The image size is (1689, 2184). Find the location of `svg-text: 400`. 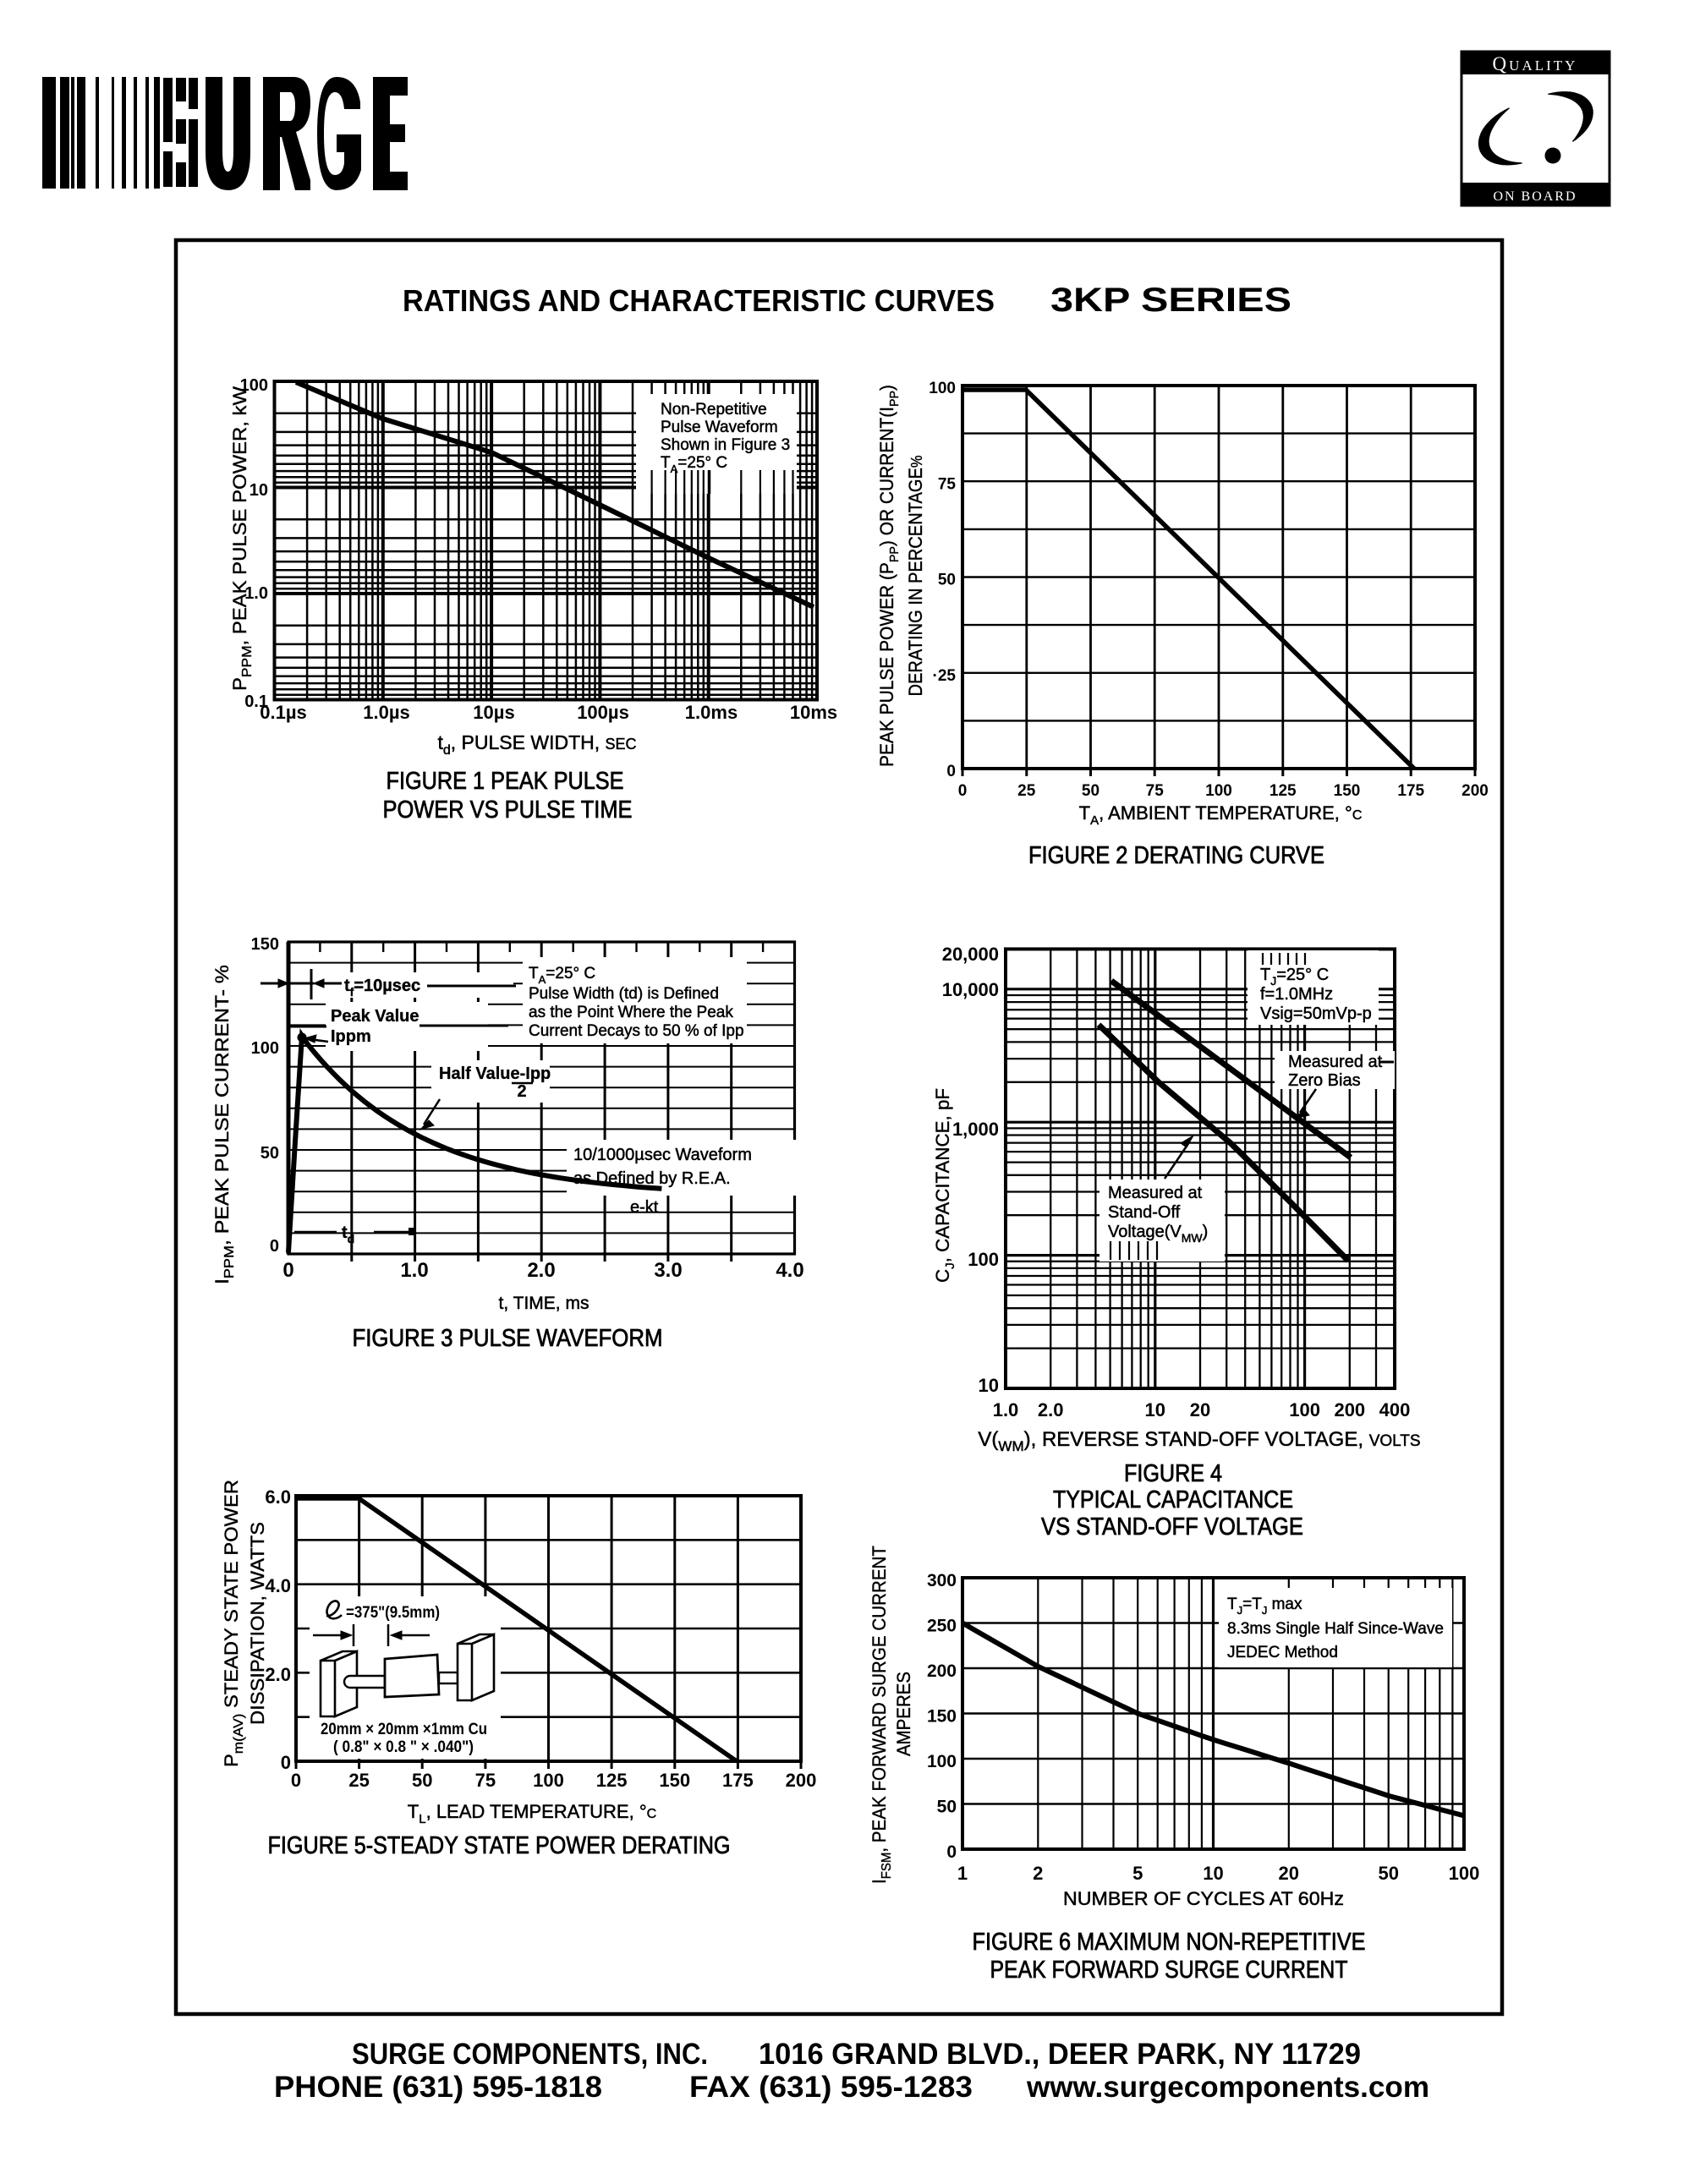

svg-text: 400 is located at coordinates (1395, 1409).